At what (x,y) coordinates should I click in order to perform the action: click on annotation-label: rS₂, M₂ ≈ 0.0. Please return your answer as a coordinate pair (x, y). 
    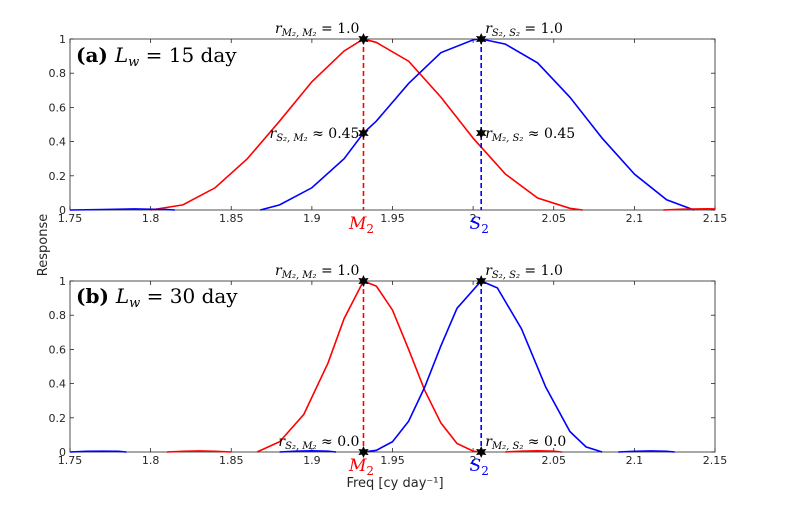
    Looking at the image, I should click on (318, 443).